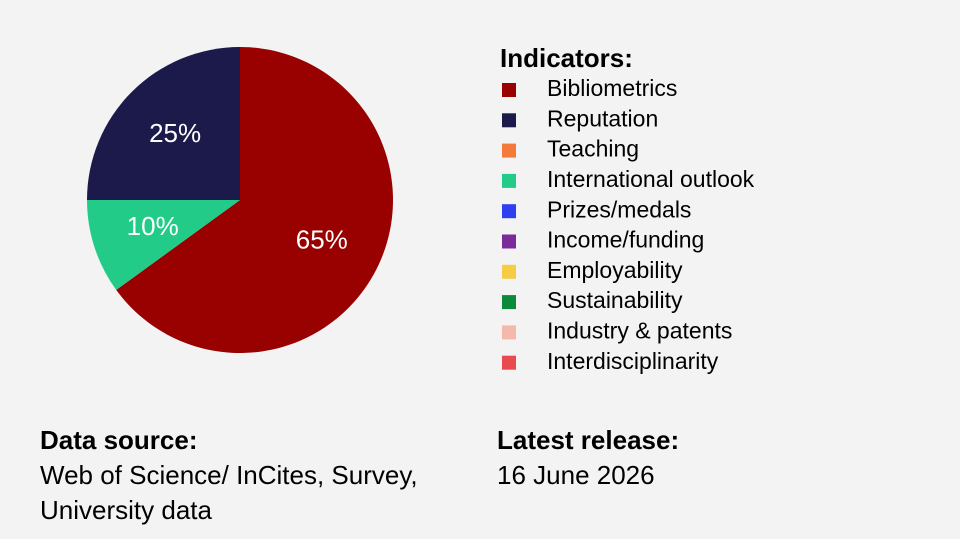 The image size is (960, 539). Describe the element at coordinates (639, 330) in the screenshot. I see `legend-label: Industry & patents` at that location.